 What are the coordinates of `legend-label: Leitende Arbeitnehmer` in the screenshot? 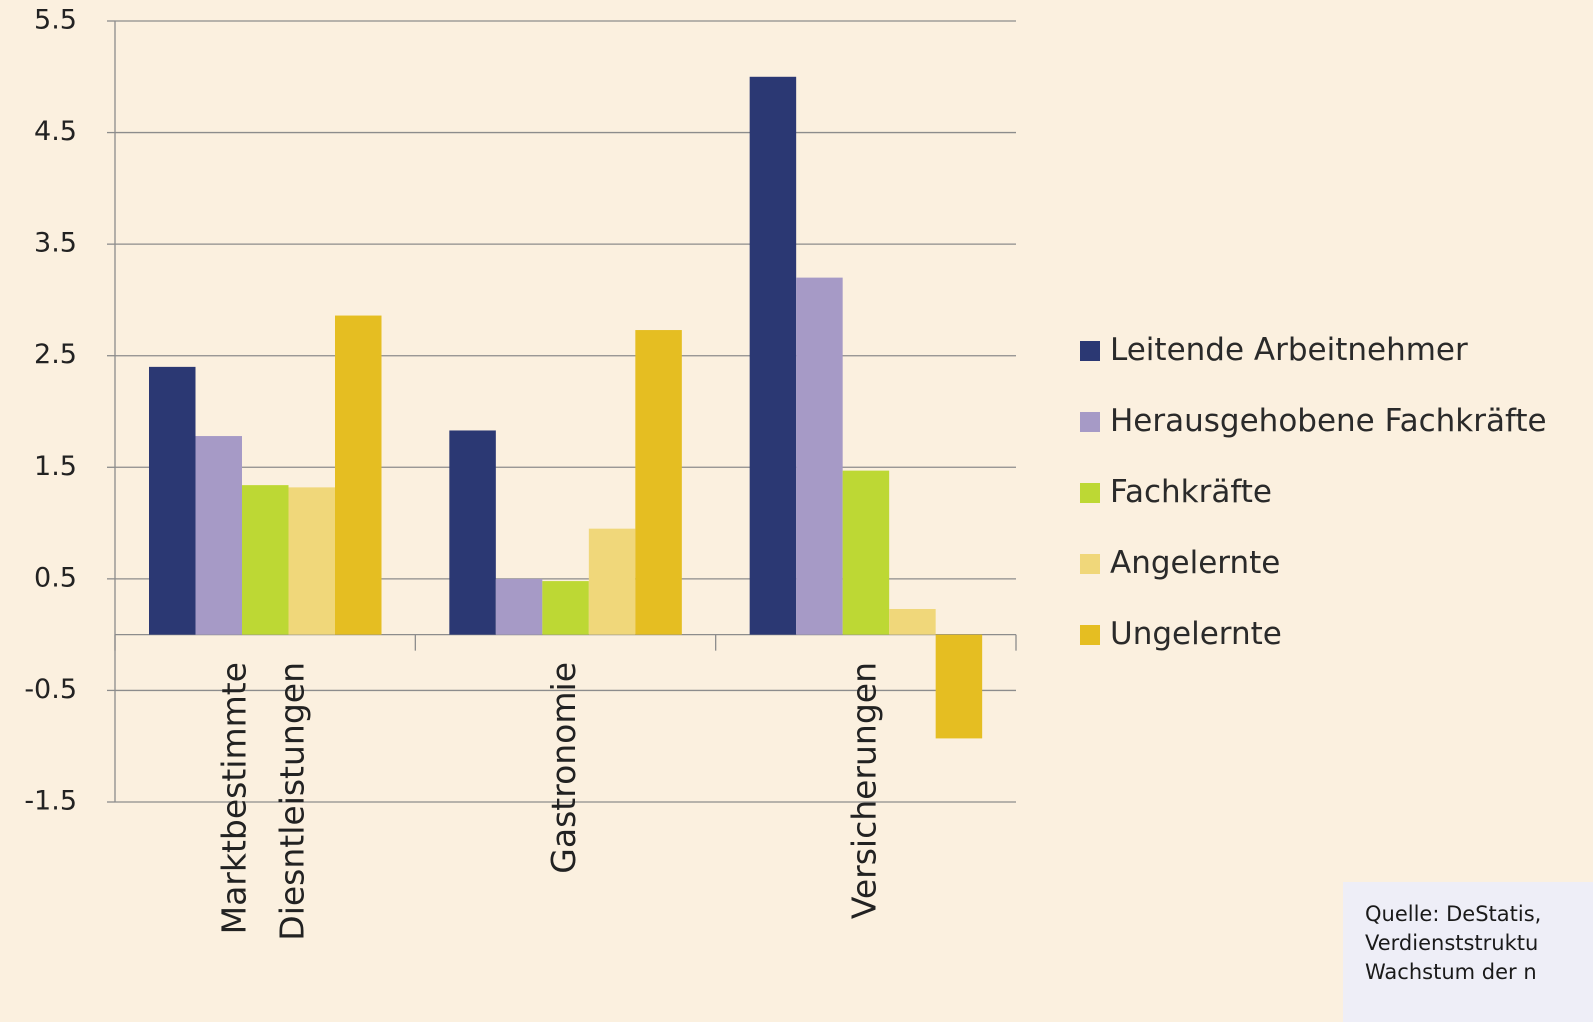 It's located at (1289, 350).